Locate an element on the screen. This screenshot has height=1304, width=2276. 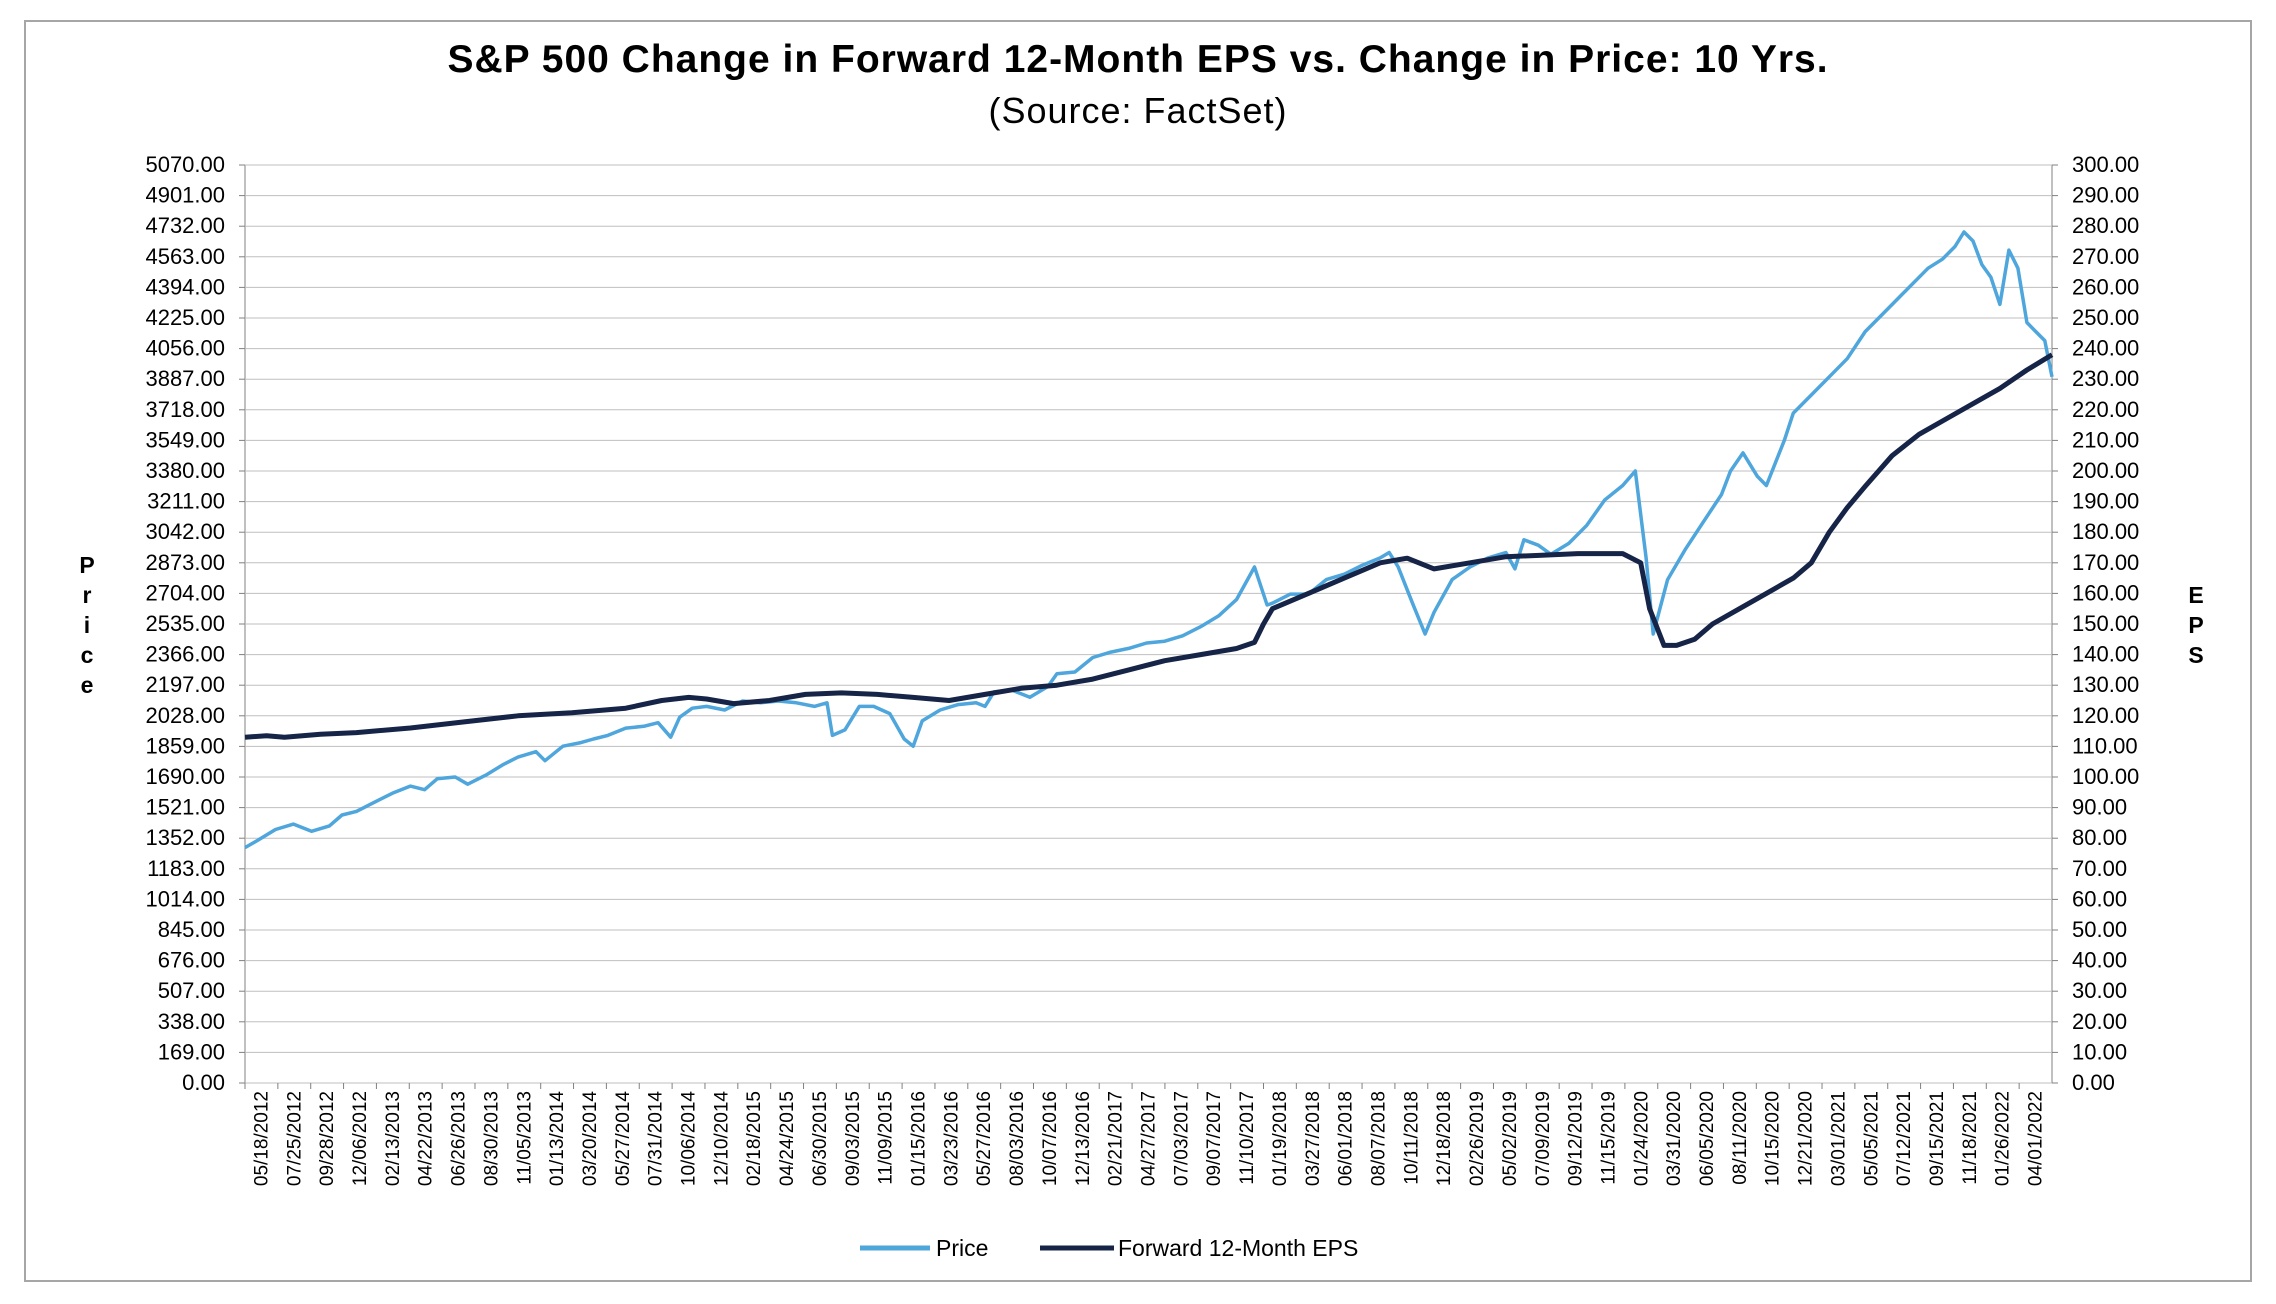
x-tick-label: 03/23/2016 is located at coordinates (951, 1138).